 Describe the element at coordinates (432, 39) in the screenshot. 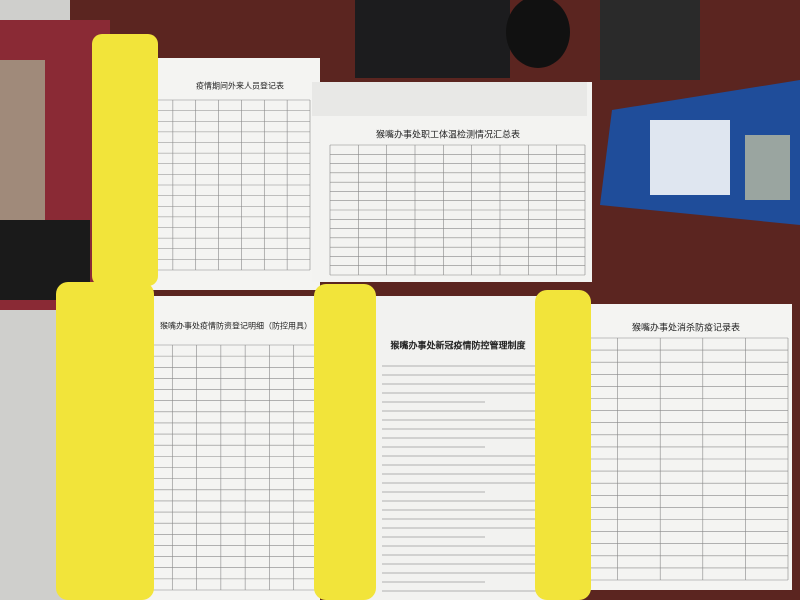

I see `keyboard` at that location.